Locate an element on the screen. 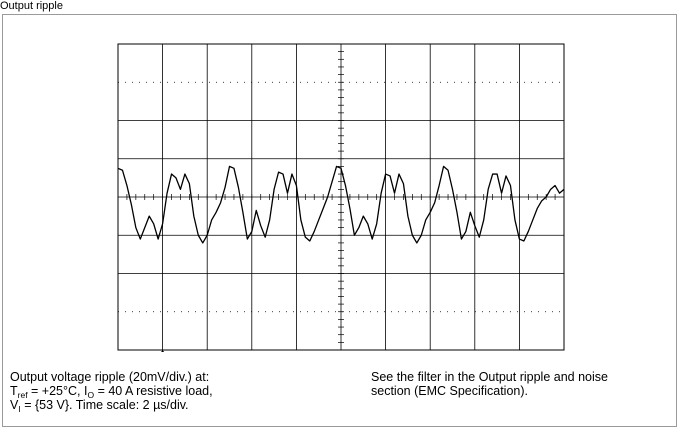 The height and width of the screenshot is (429, 682). caption-left-line2: Tref = +25°C, IO = 40 A resistive load, is located at coordinates (111, 392).